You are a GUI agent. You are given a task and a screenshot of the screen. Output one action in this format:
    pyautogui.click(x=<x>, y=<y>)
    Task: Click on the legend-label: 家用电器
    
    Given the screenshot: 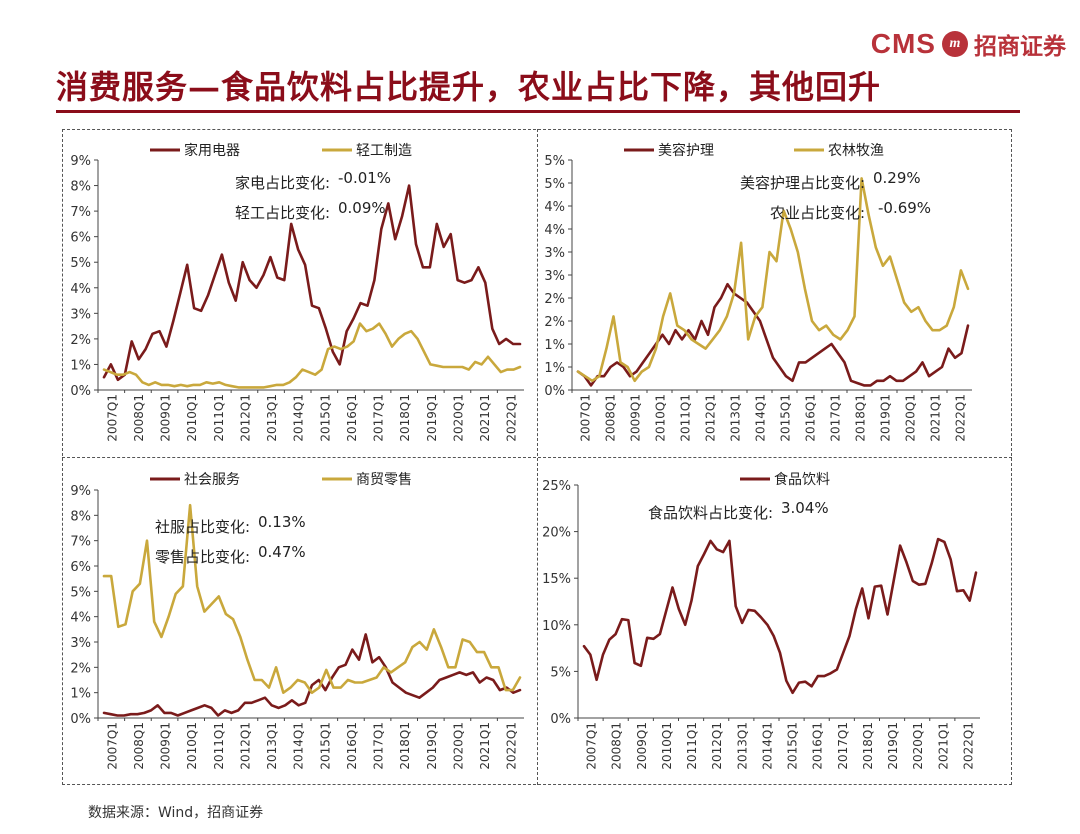 What is the action you would take?
    pyautogui.click(x=212, y=150)
    